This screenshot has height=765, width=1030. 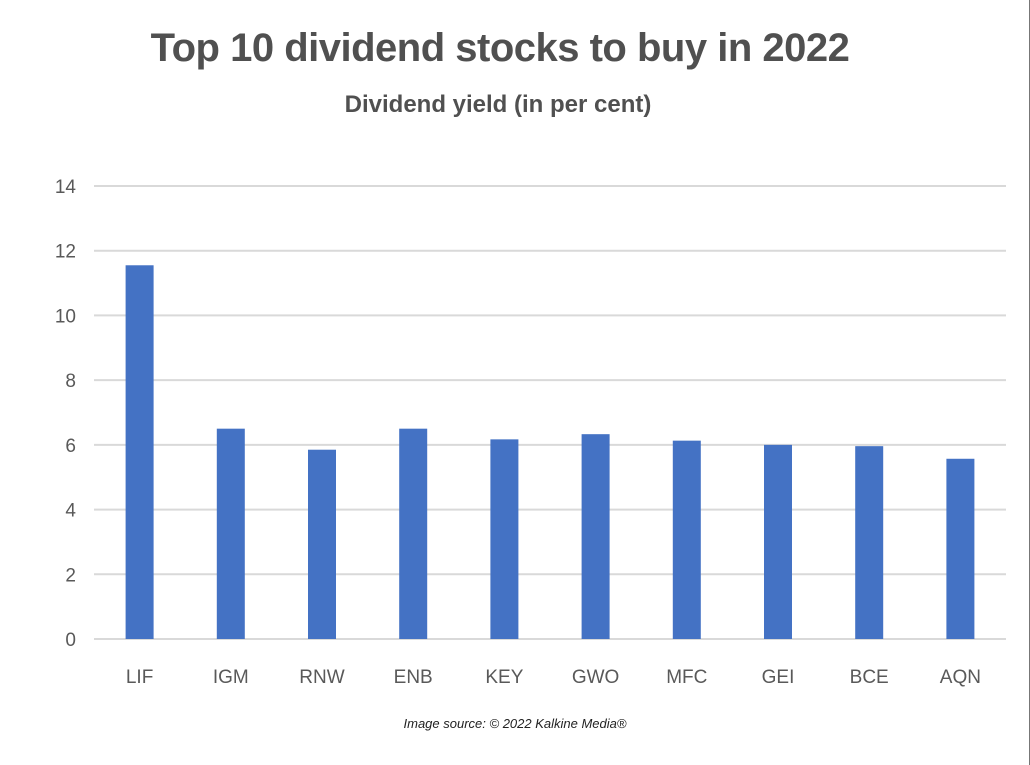 What do you see at coordinates (778, 677) in the screenshot?
I see `x-tick-label: GEI` at bounding box center [778, 677].